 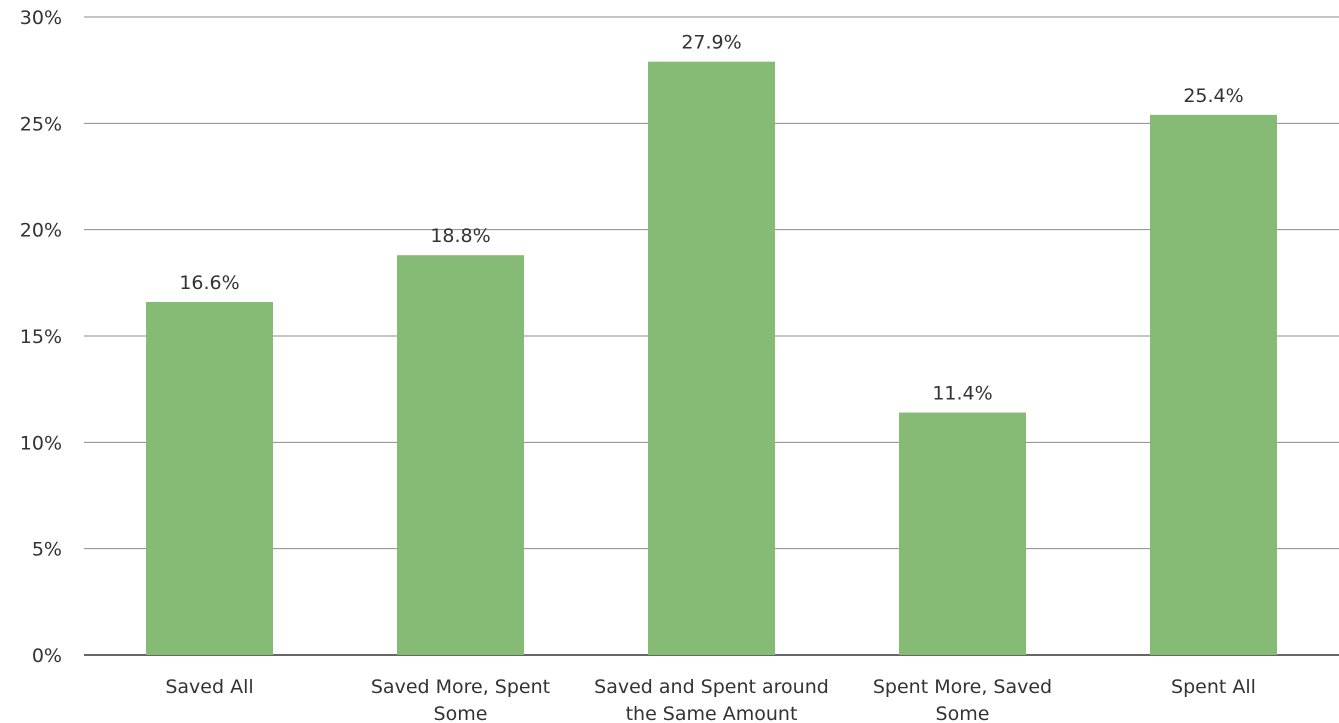 What do you see at coordinates (1213, 96) in the screenshot?
I see `bar-value-label: 25.4%` at bounding box center [1213, 96].